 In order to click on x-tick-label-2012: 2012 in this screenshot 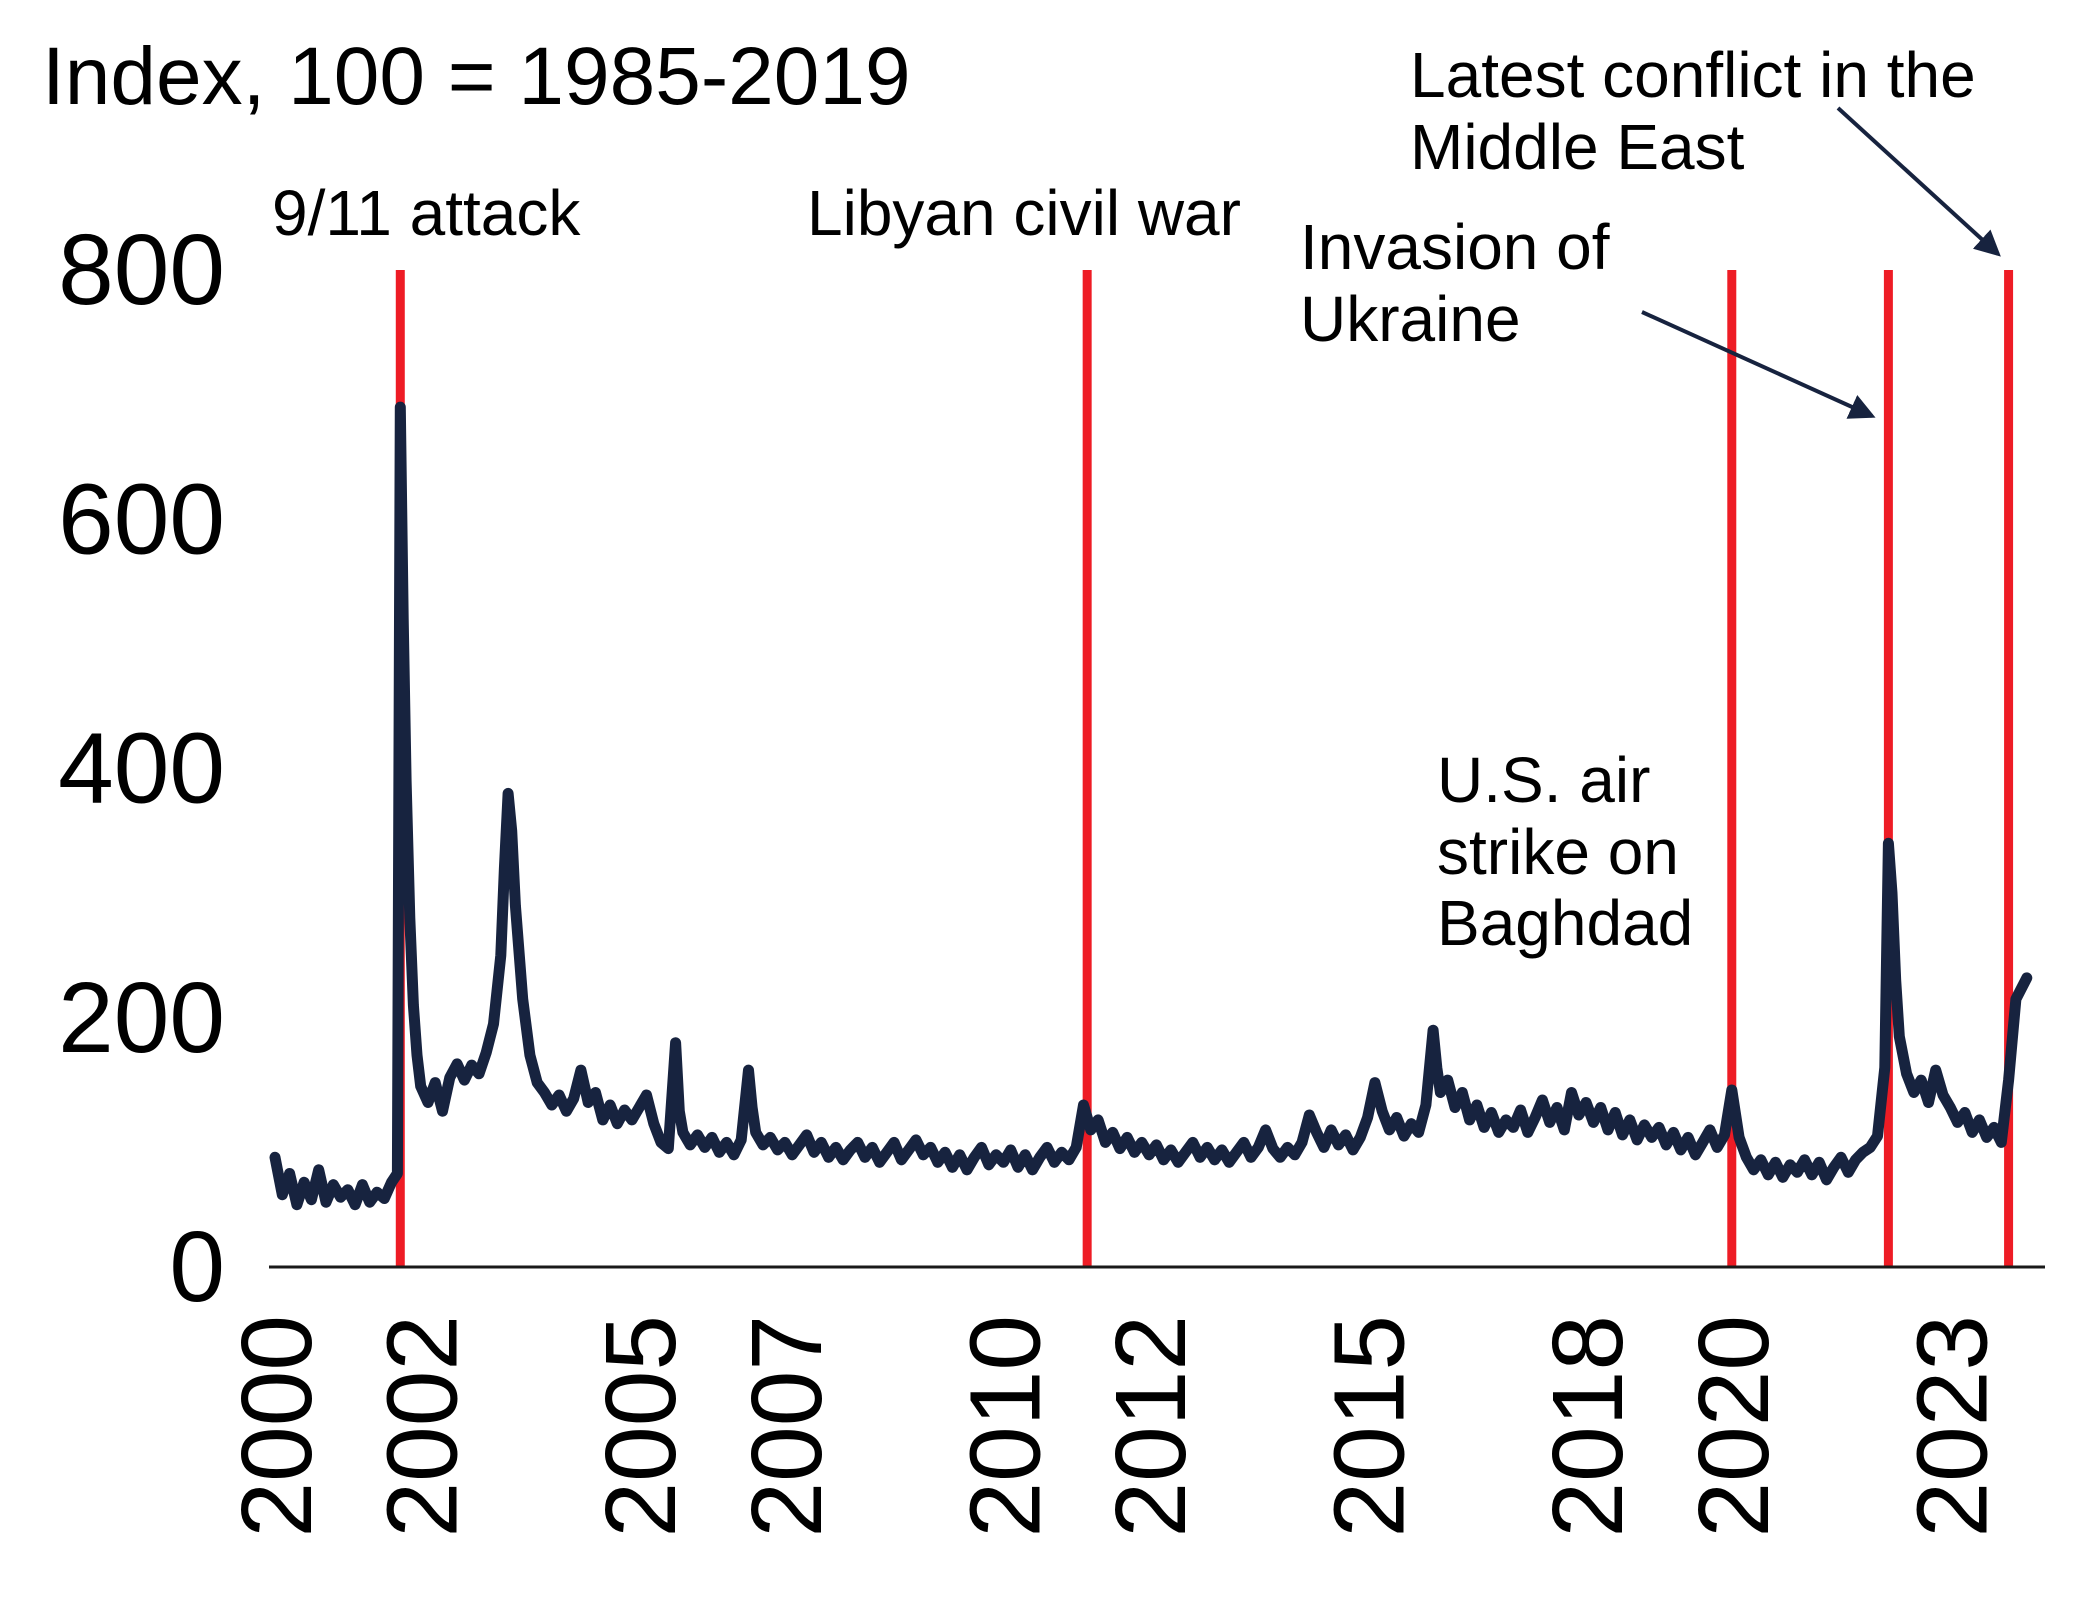, I will do `click(1151, 1426)`.